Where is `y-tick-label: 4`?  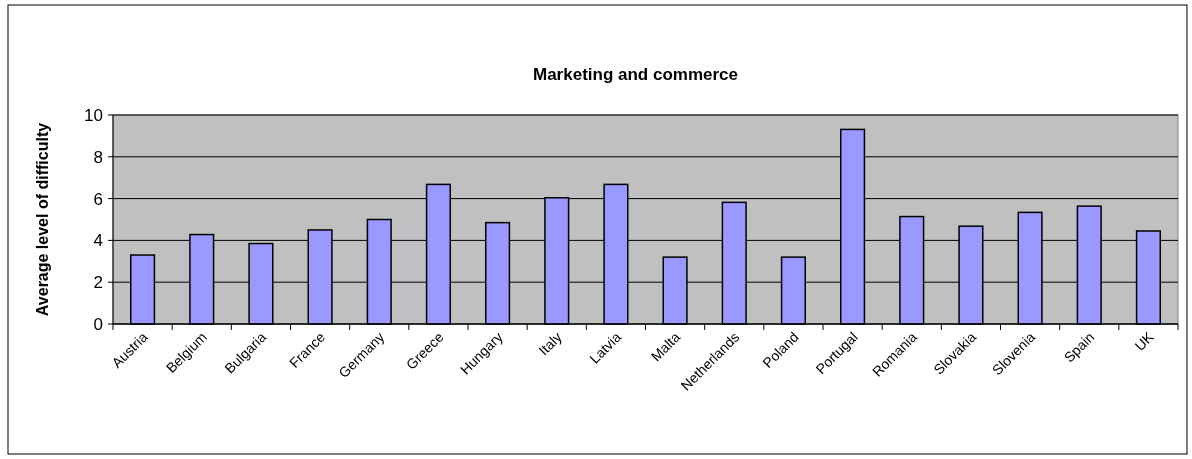
y-tick-label: 4 is located at coordinates (98, 241).